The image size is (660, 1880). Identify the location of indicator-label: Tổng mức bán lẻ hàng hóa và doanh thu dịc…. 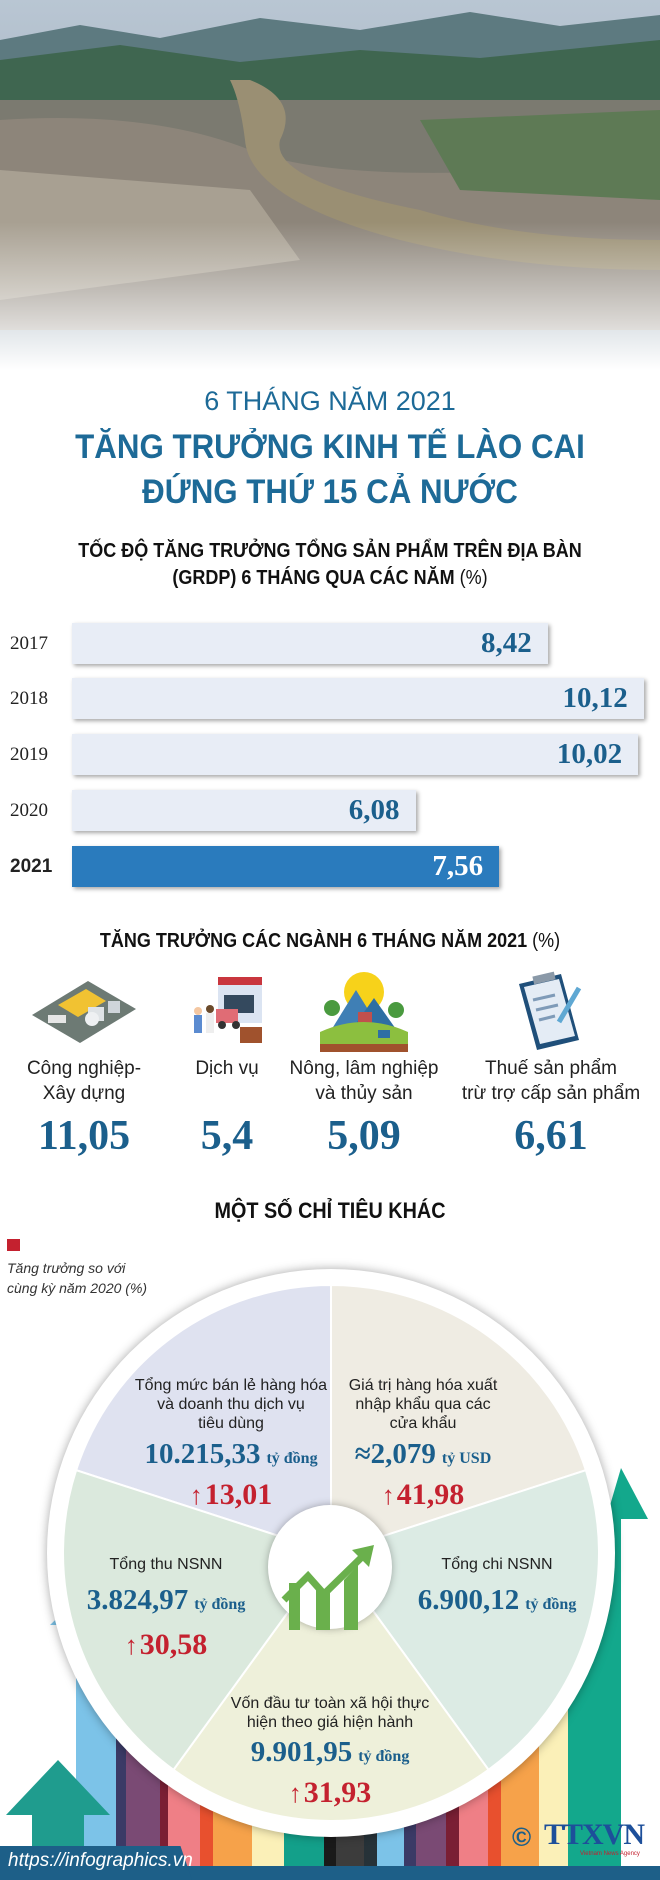
(231, 1404).